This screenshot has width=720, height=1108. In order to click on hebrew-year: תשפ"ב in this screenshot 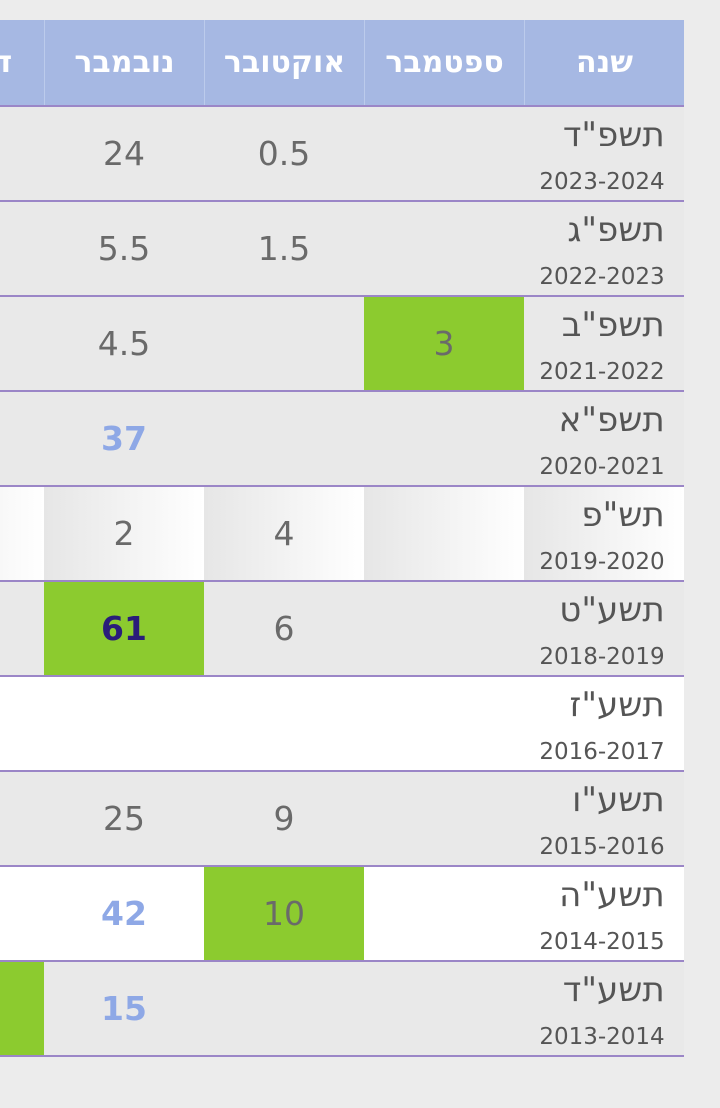, I will do `click(613, 325)`.